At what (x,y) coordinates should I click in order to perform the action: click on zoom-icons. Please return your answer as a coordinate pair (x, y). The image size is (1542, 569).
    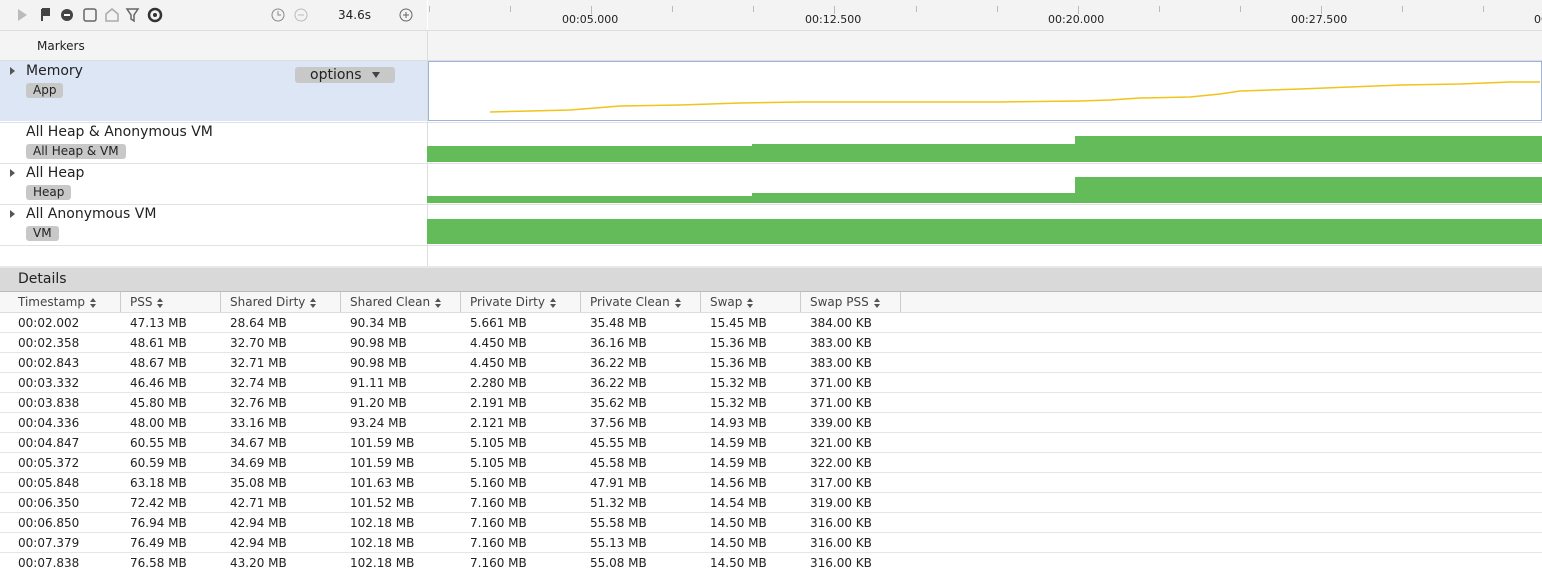
    Looking at the image, I should click on (290, 15).